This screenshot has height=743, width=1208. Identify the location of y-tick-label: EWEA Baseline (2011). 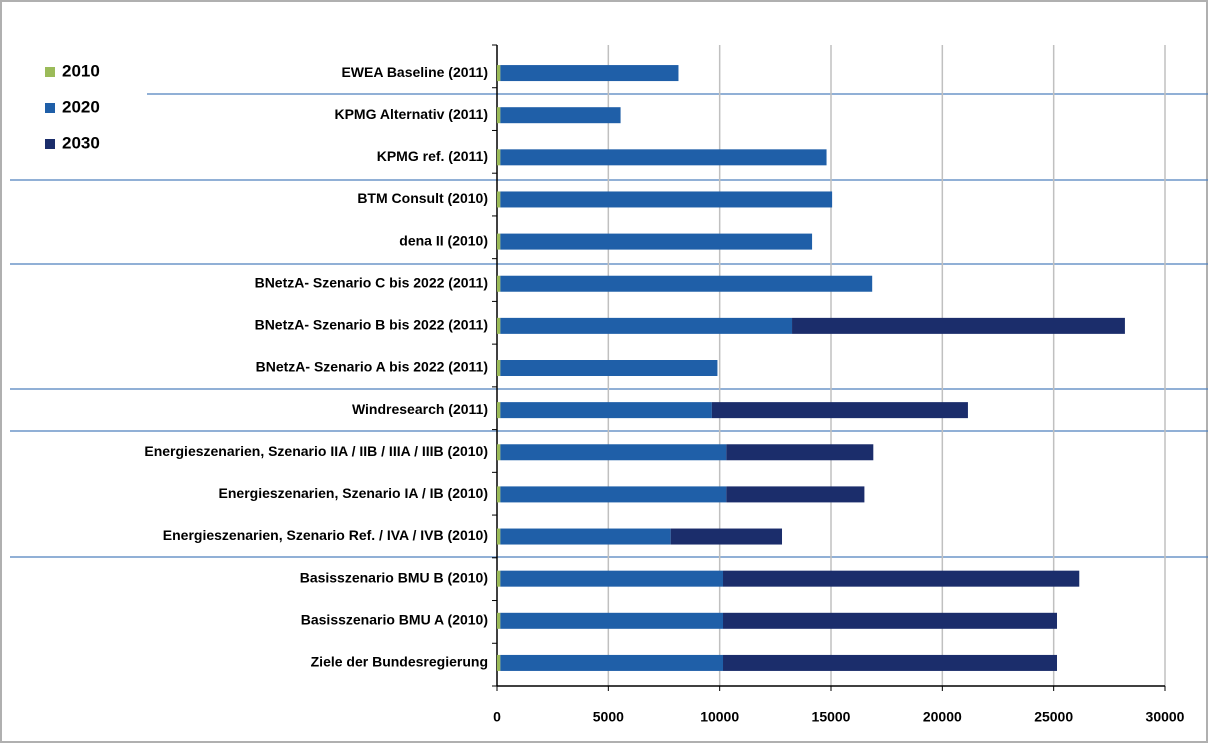
(414, 72).